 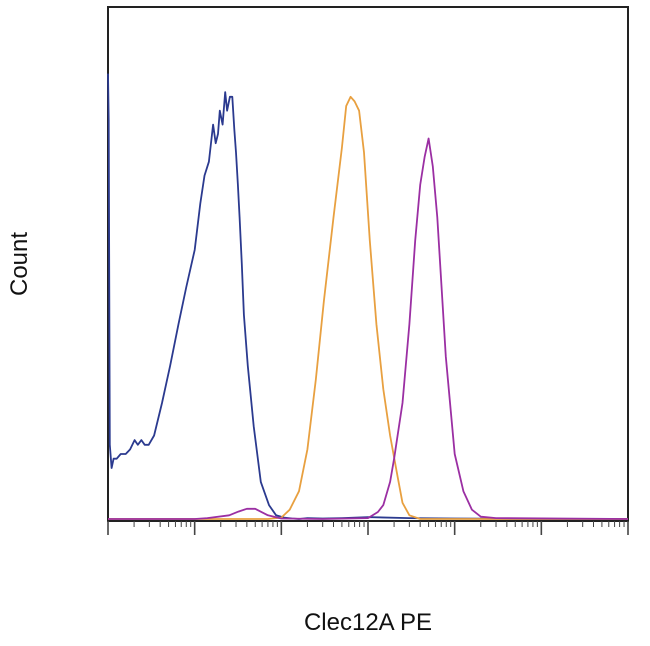 I want to click on x-axis-title: Clec12A PE, so click(x=368, y=622).